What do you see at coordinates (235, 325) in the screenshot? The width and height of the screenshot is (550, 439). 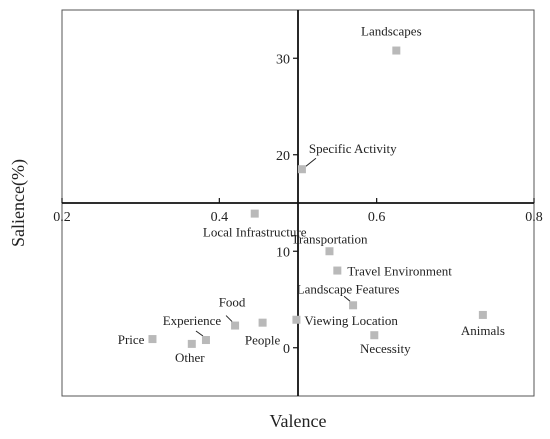 I see `point-food` at bounding box center [235, 325].